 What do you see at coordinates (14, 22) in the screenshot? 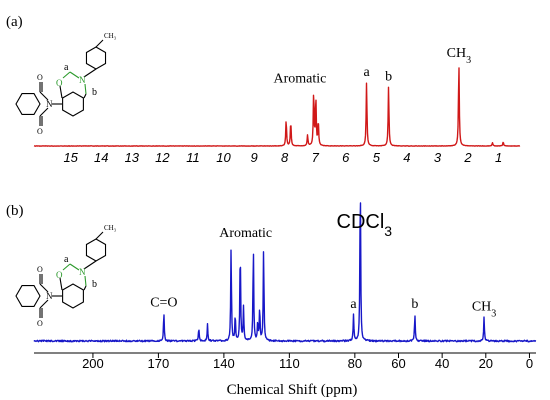
I see `panel-a-label: (a)` at bounding box center [14, 22].